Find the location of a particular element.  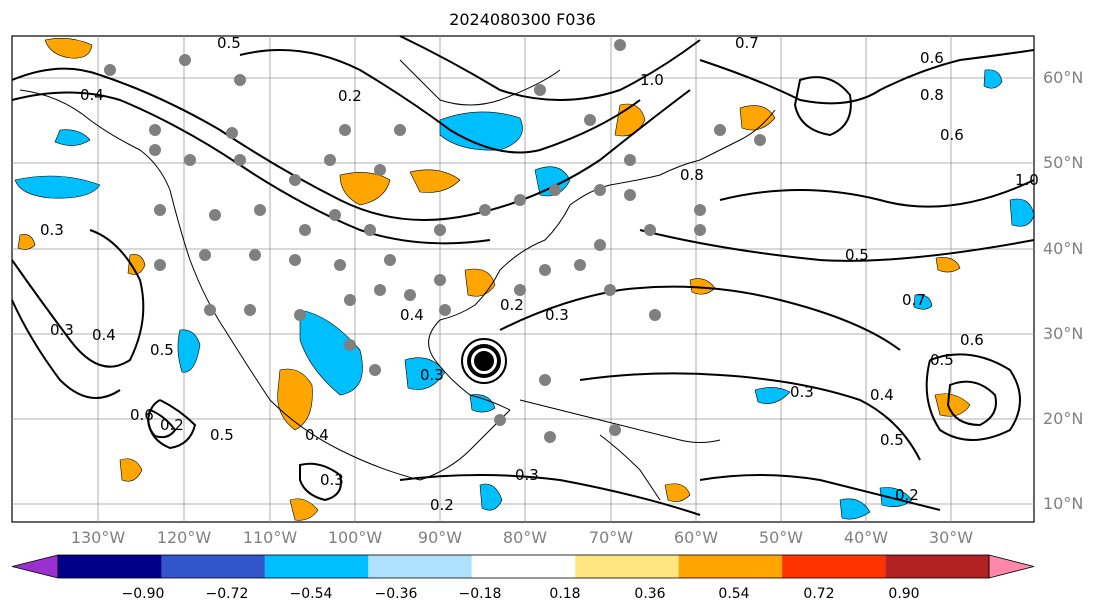

contour-label: 1.0 is located at coordinates (652, 80).